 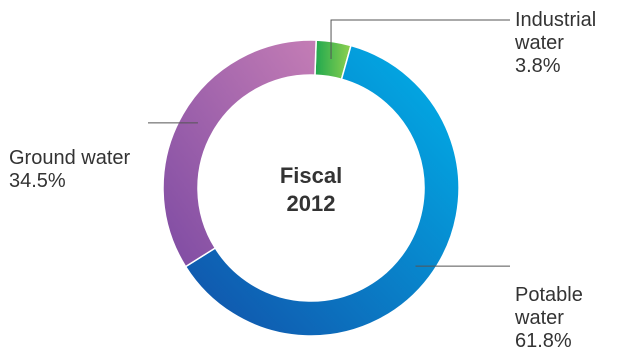 What do you see at coordinates (539, 43) in the screenshot?
I see `industrial-water-label-line-2: water` at bounding box center [539, 43].